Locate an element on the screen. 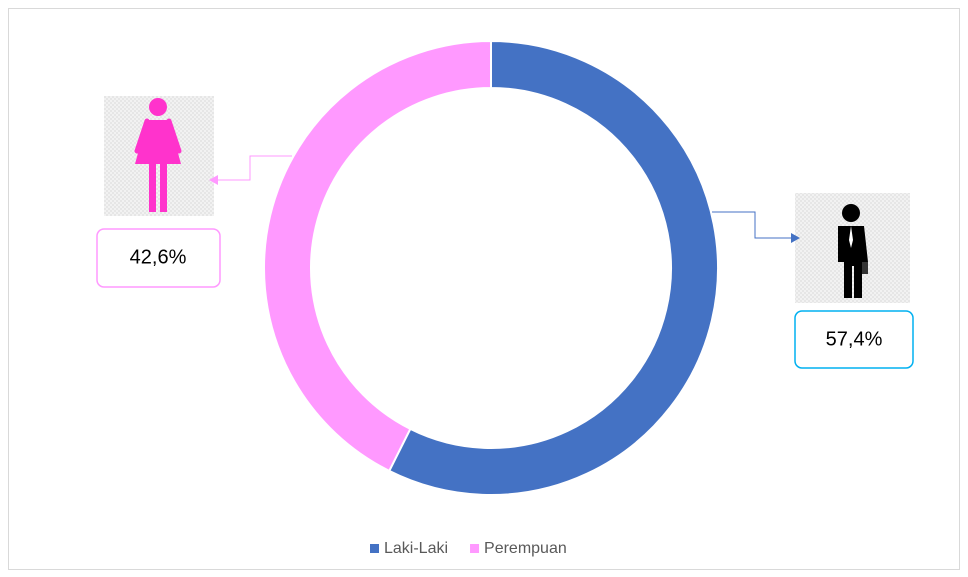 The height and width of the screenshot is (577, 968). legend-label: Laki-Laki is located at coordinates (416, 548).